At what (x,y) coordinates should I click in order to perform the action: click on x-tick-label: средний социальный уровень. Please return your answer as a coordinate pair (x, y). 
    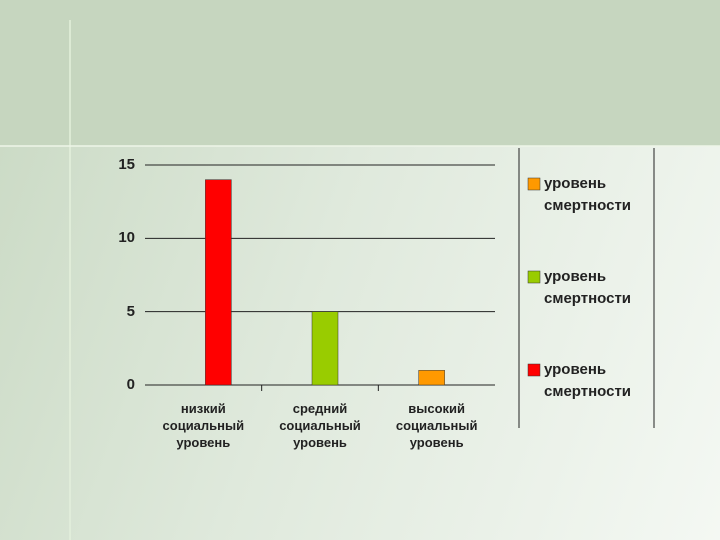
    Looking at the image, I should click on (320, 425).